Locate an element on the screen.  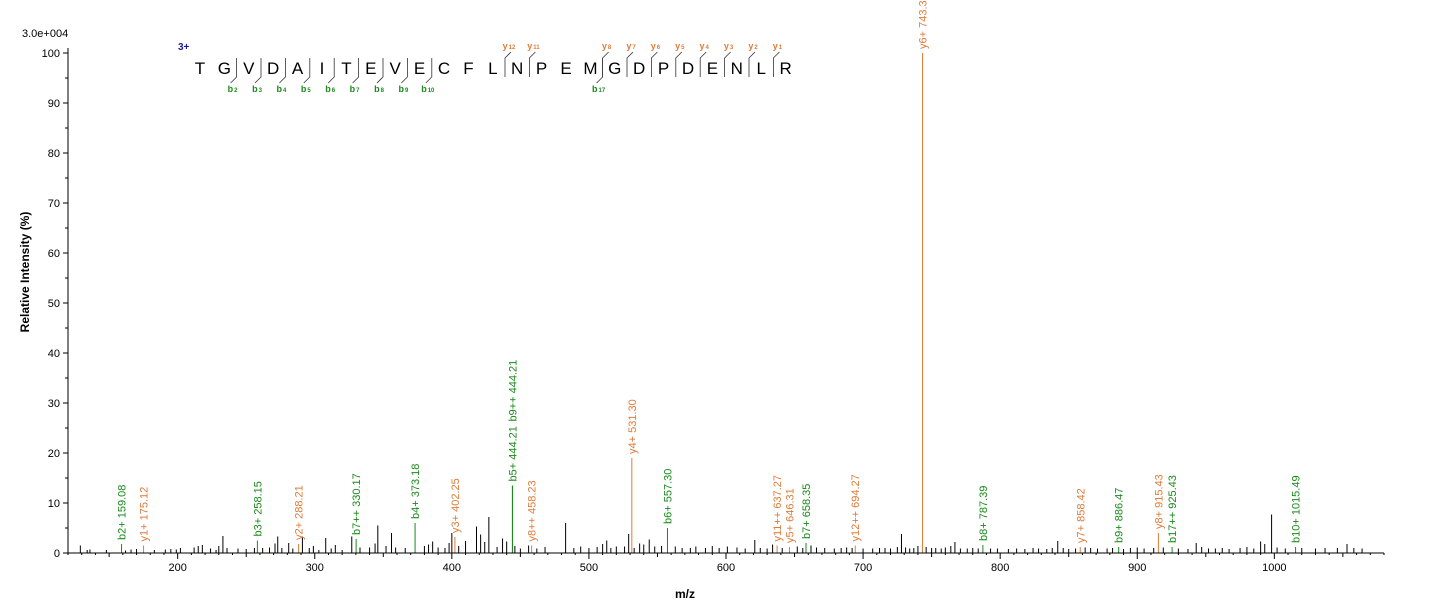
peak-label: b4+ 373.18 is located at coordinates (416, 491).